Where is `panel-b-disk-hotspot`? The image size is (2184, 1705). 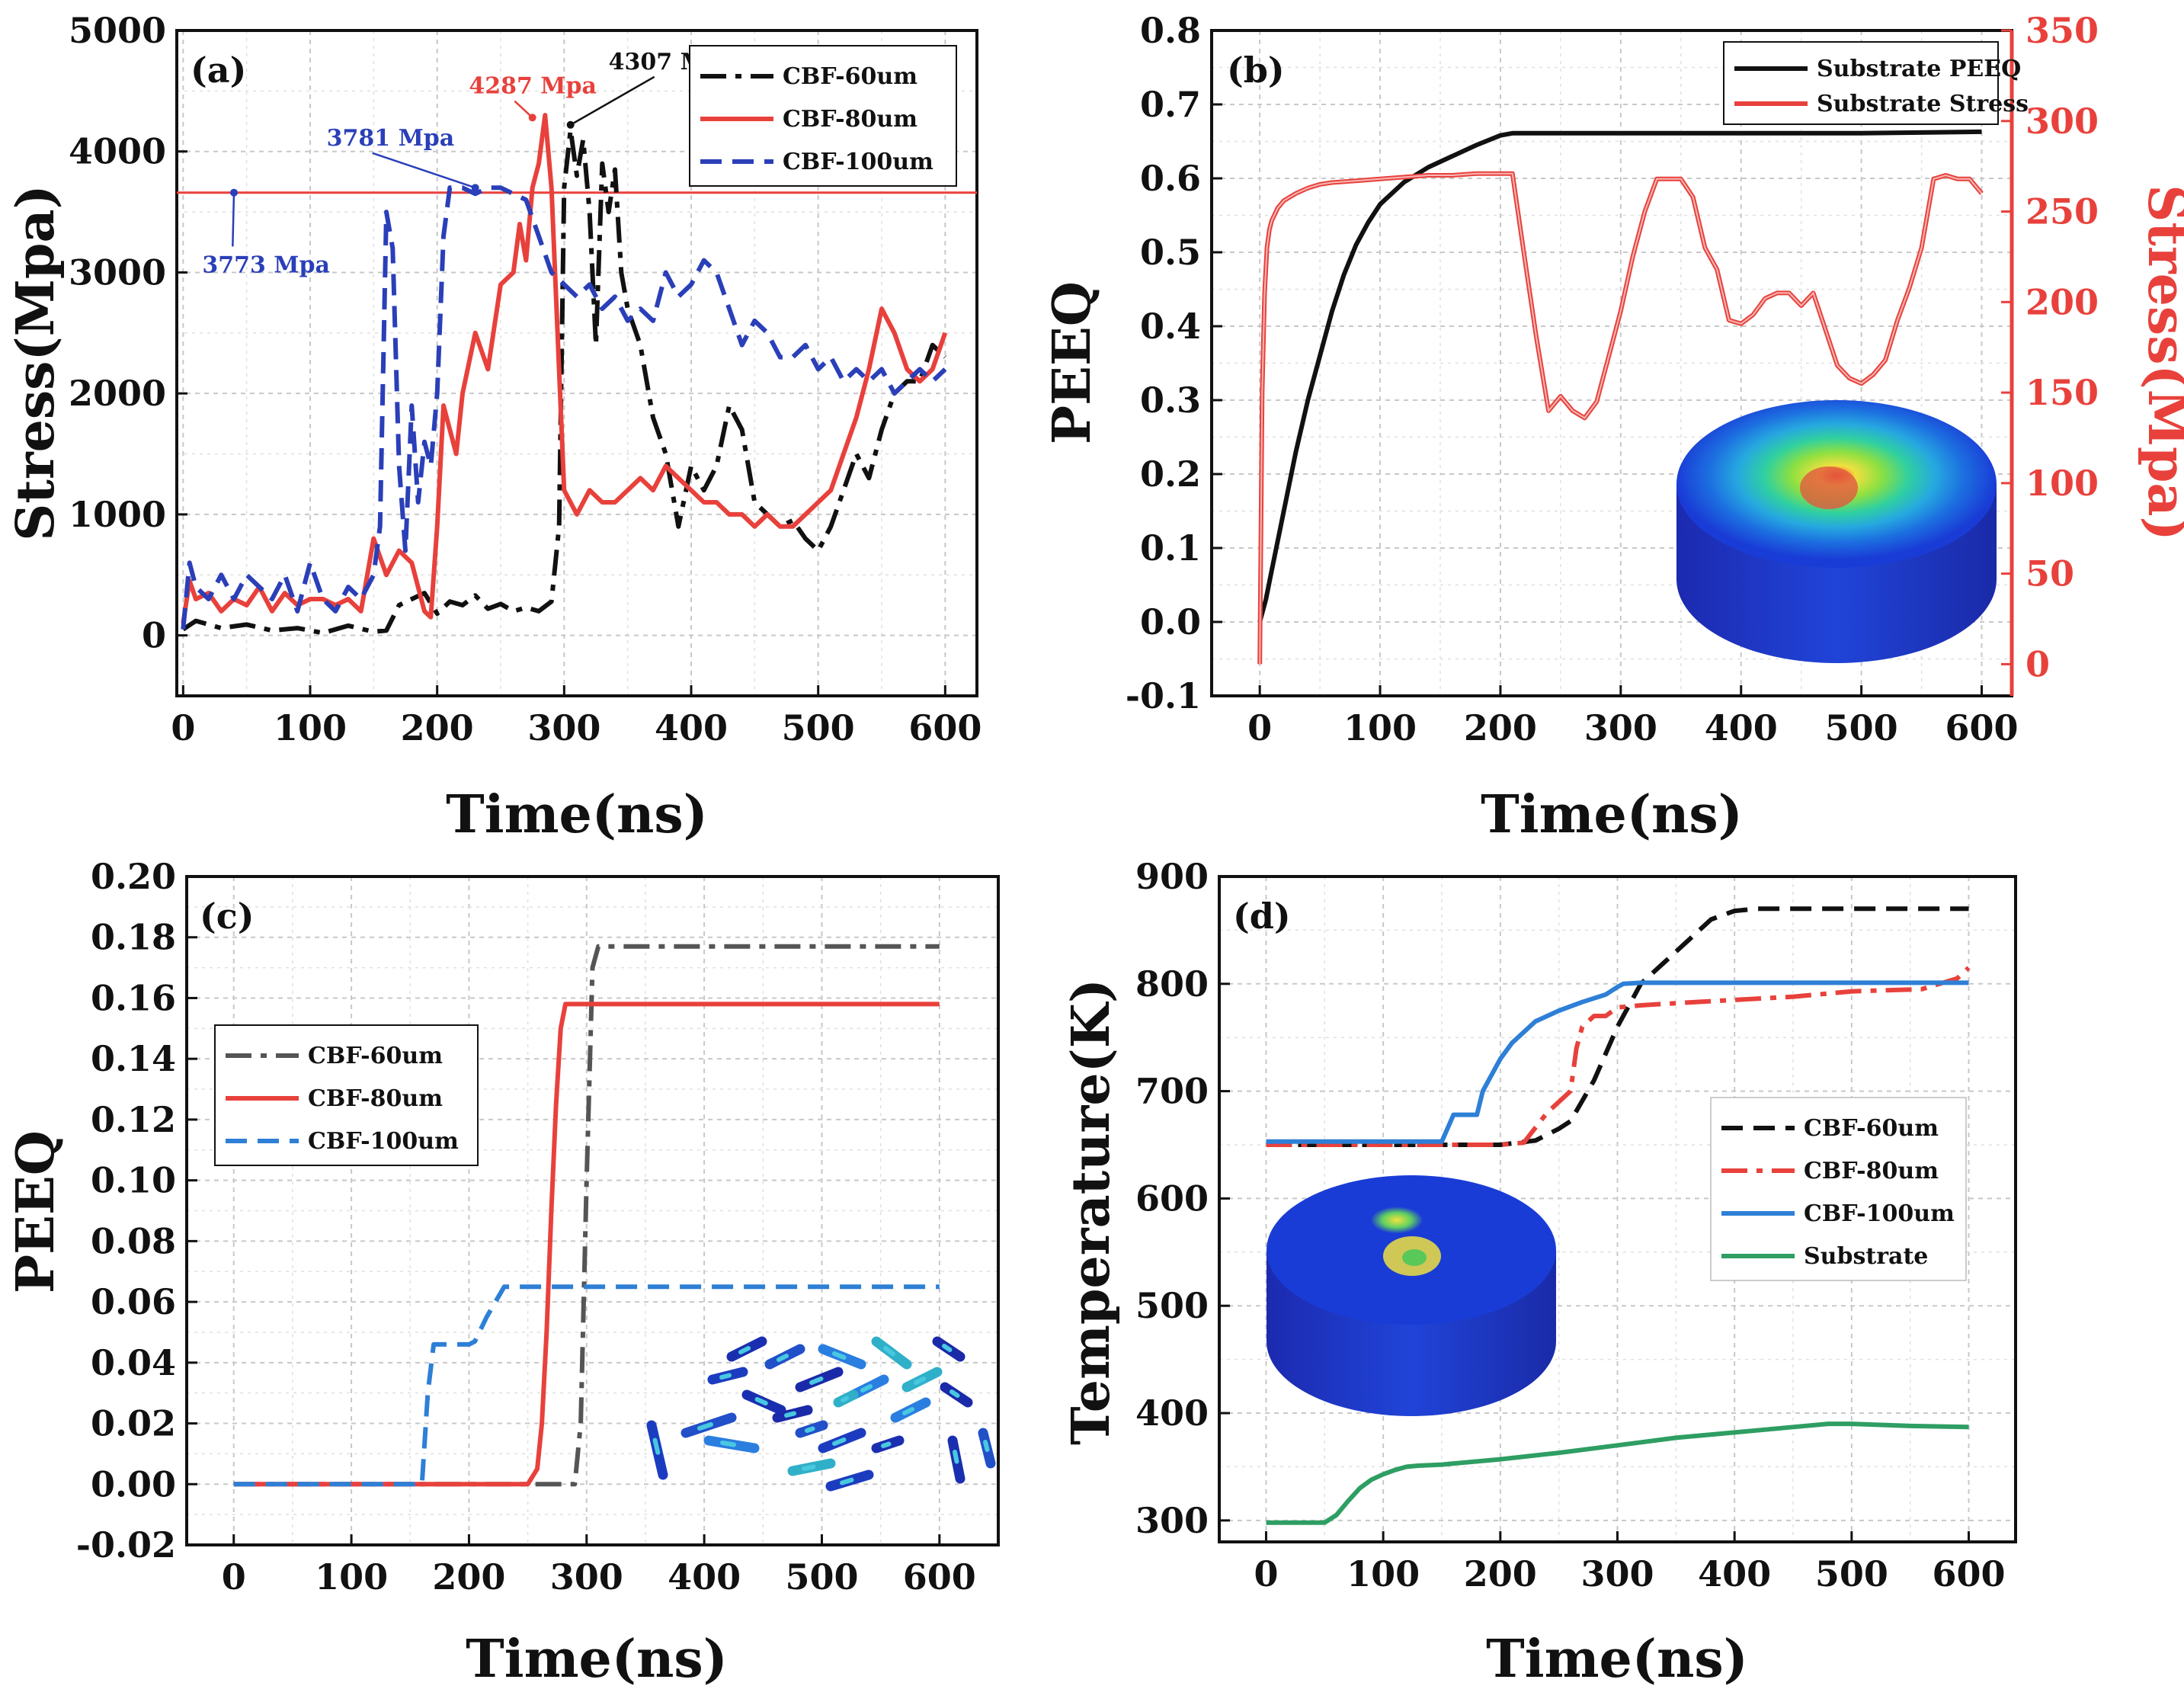 panel-b-disk-hotspot is located at coordinates (1829, 487).